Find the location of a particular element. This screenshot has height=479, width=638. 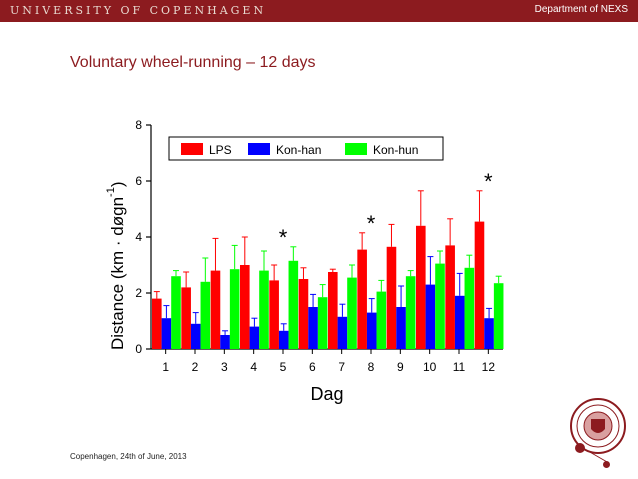

x-tick-label: 8 is located at coordinates (371, 367).